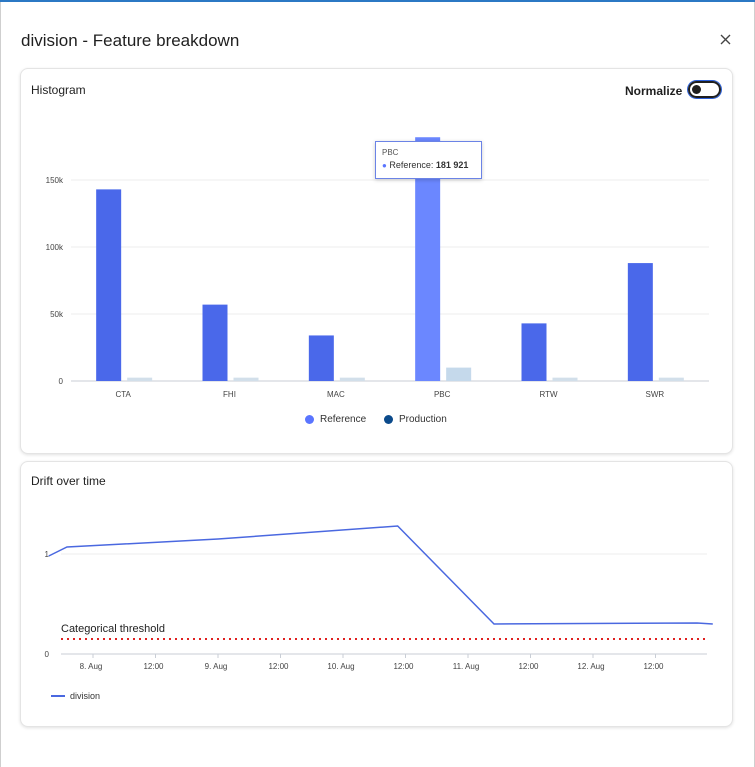 The image size is (755, 767). I want to click on bar-reference-fhi, so click(215, 342).